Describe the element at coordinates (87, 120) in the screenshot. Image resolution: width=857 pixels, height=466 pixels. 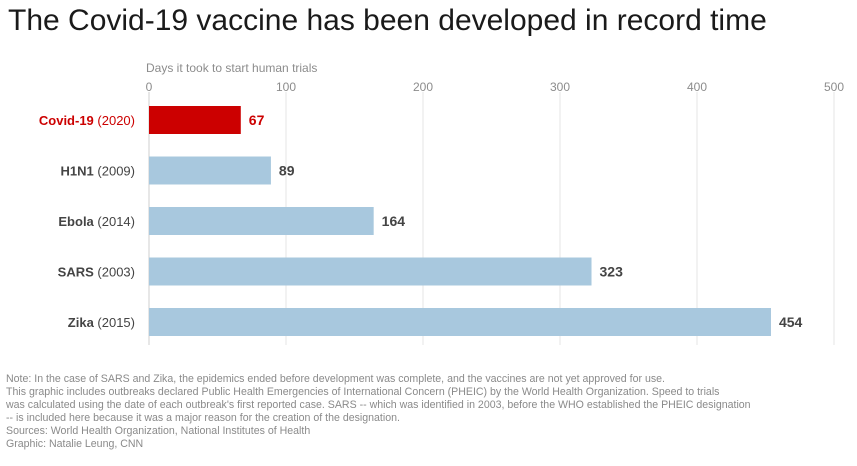
I see `category-label-covid-19: Covid-19 (2020)` at that location.